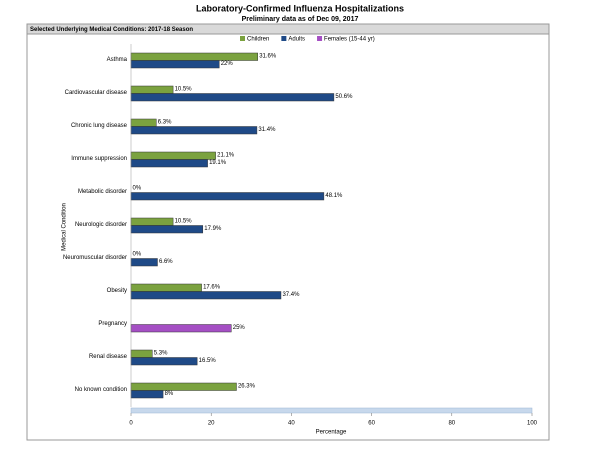 The image size is (600, 450). What do you see at coordinates (112, 324) in the screenshot?
I see `y-tick-label: Pregnancy` at bounding box center [112, 324].